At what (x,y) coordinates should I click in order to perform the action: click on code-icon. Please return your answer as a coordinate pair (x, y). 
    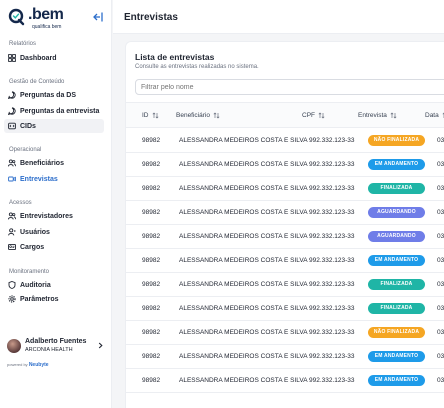
    Looking at the image, I should click on (12, 126).